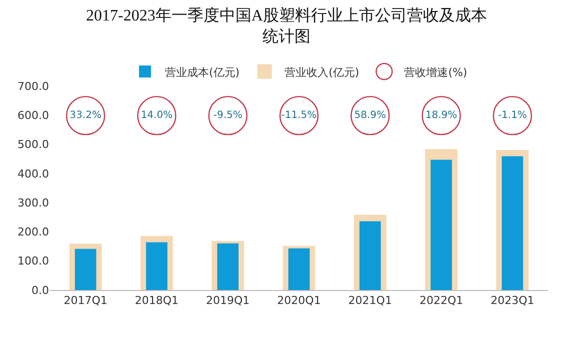  Describe the element at coordinates (202, 72) in the screenshot. I see `legend-label: 营业成本(亿元)` at that location.